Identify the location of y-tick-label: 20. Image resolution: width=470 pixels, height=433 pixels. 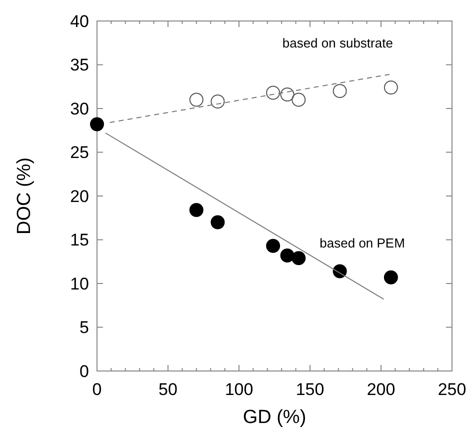
(79, 196).